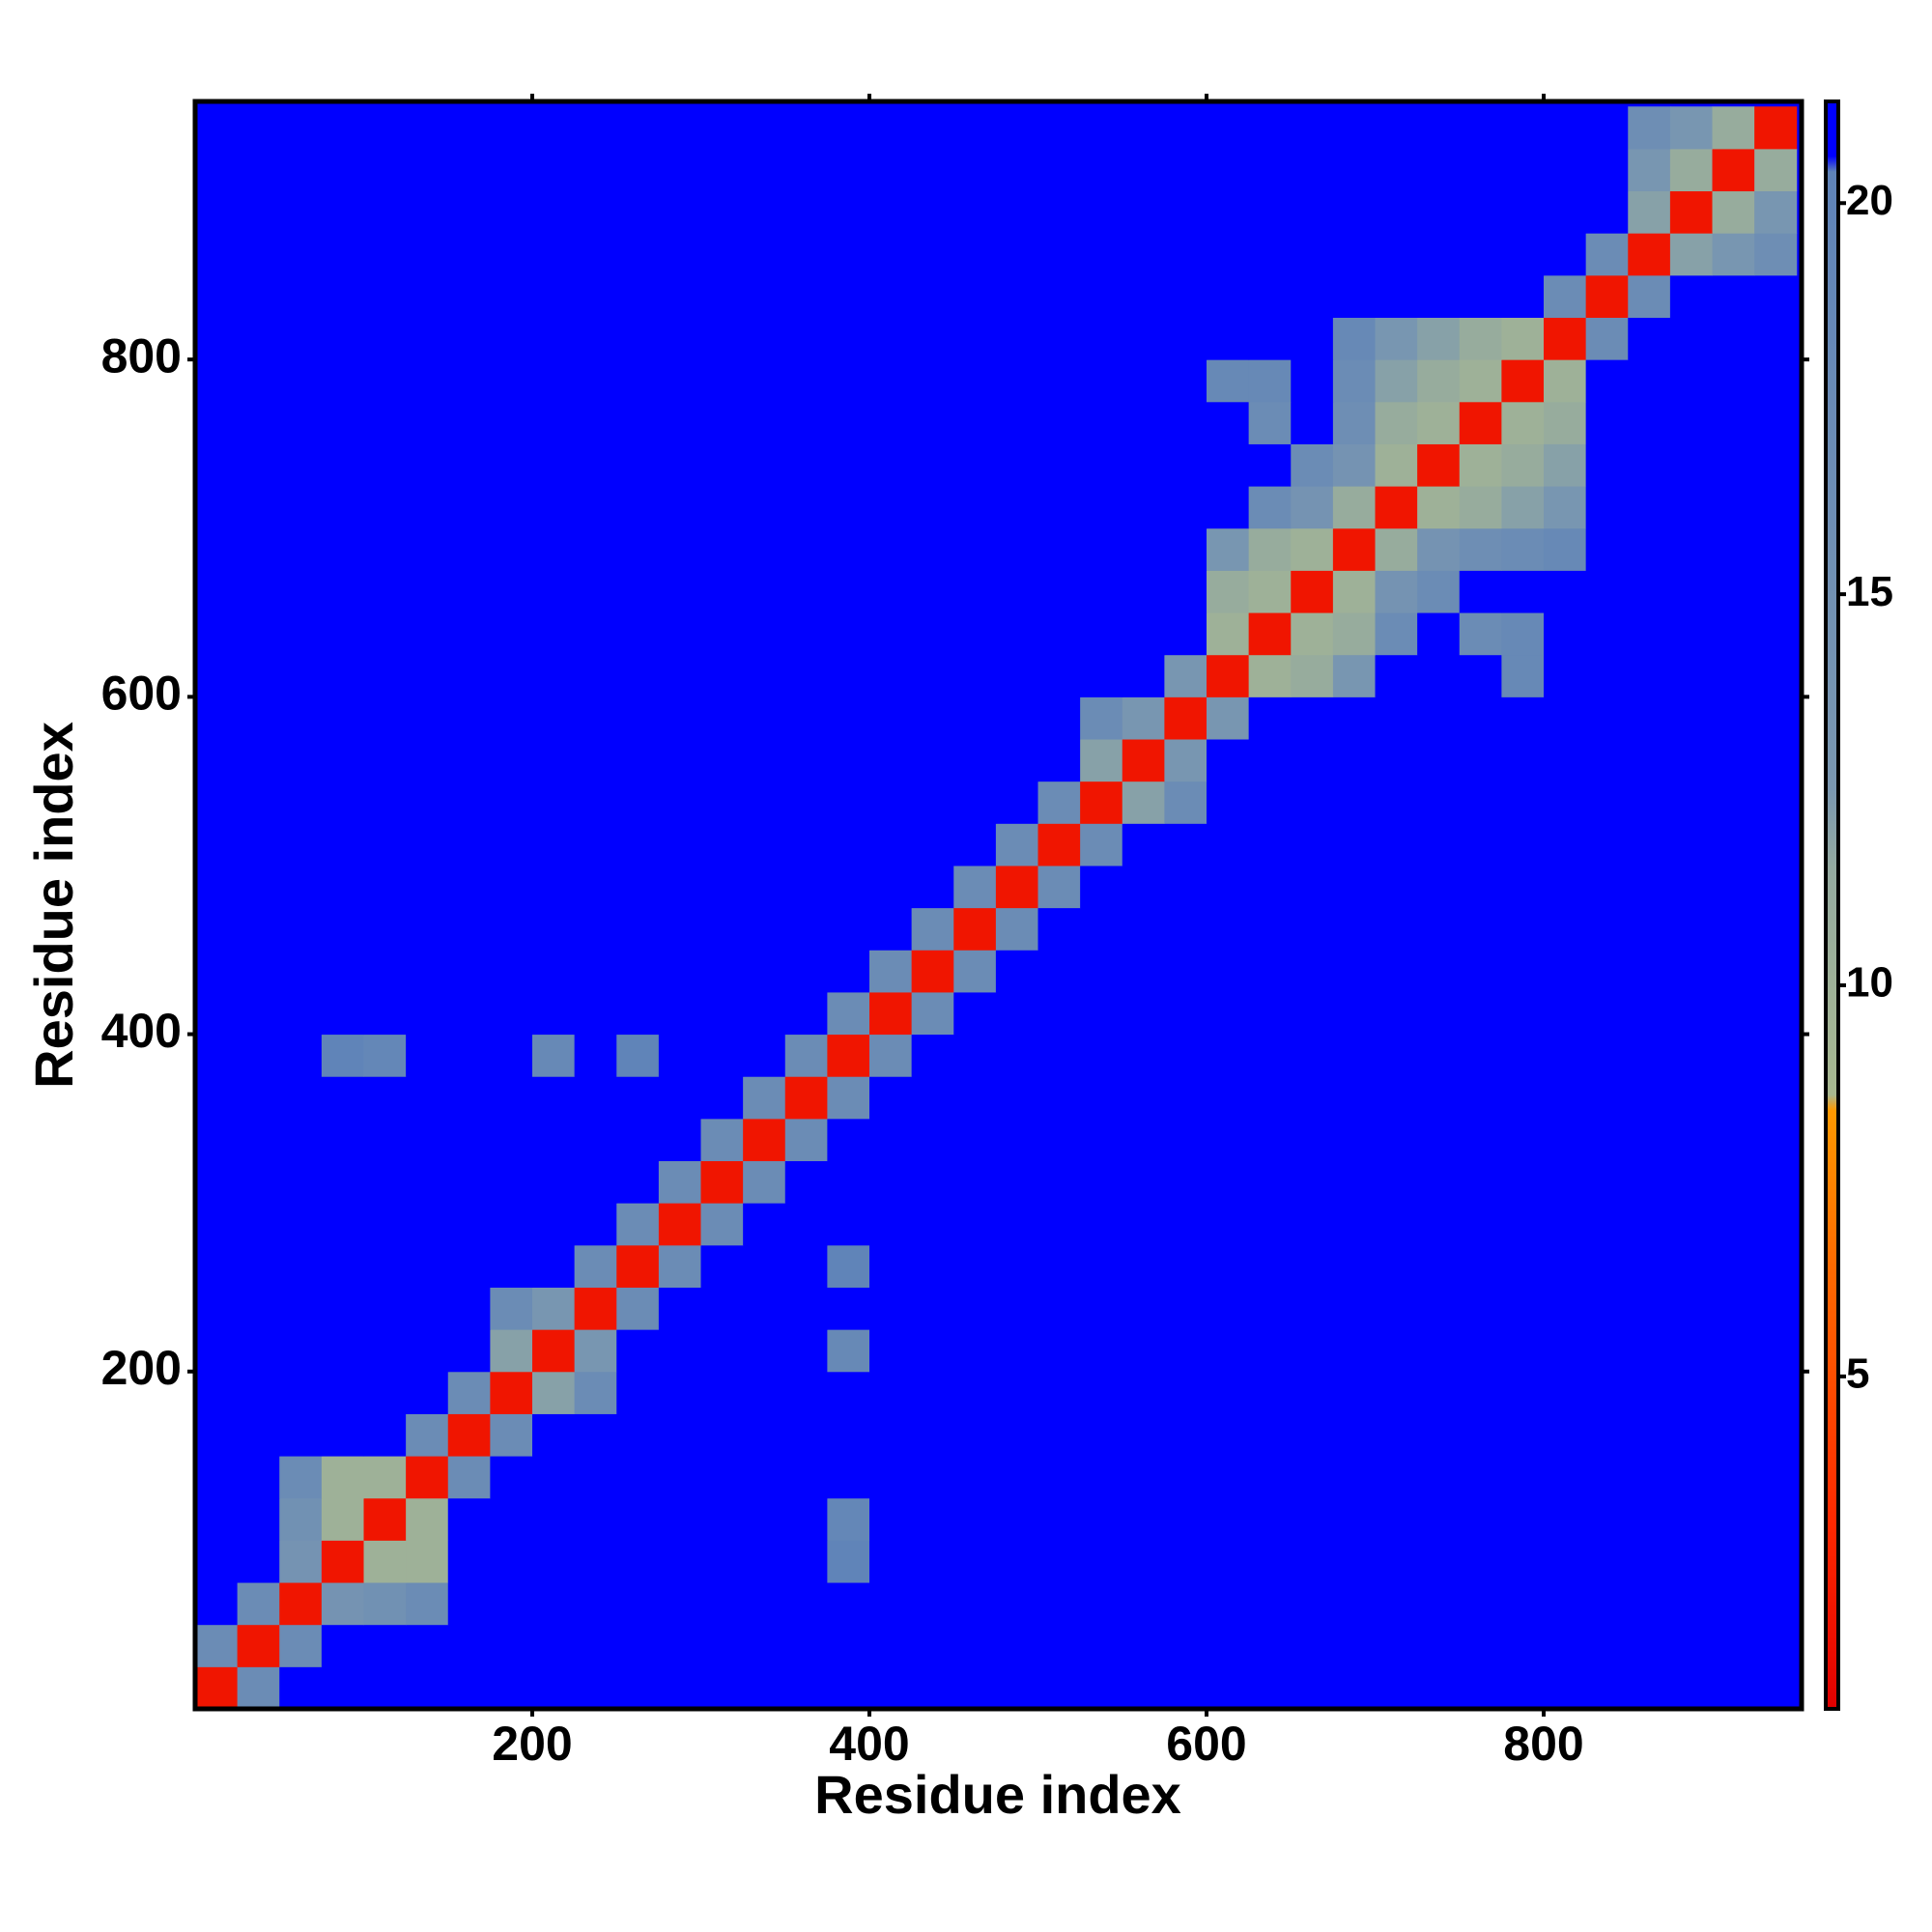 The width and height of the screenshot is (1932, 1932). I want to click on y-tick-label: 600, so click(141, 694).